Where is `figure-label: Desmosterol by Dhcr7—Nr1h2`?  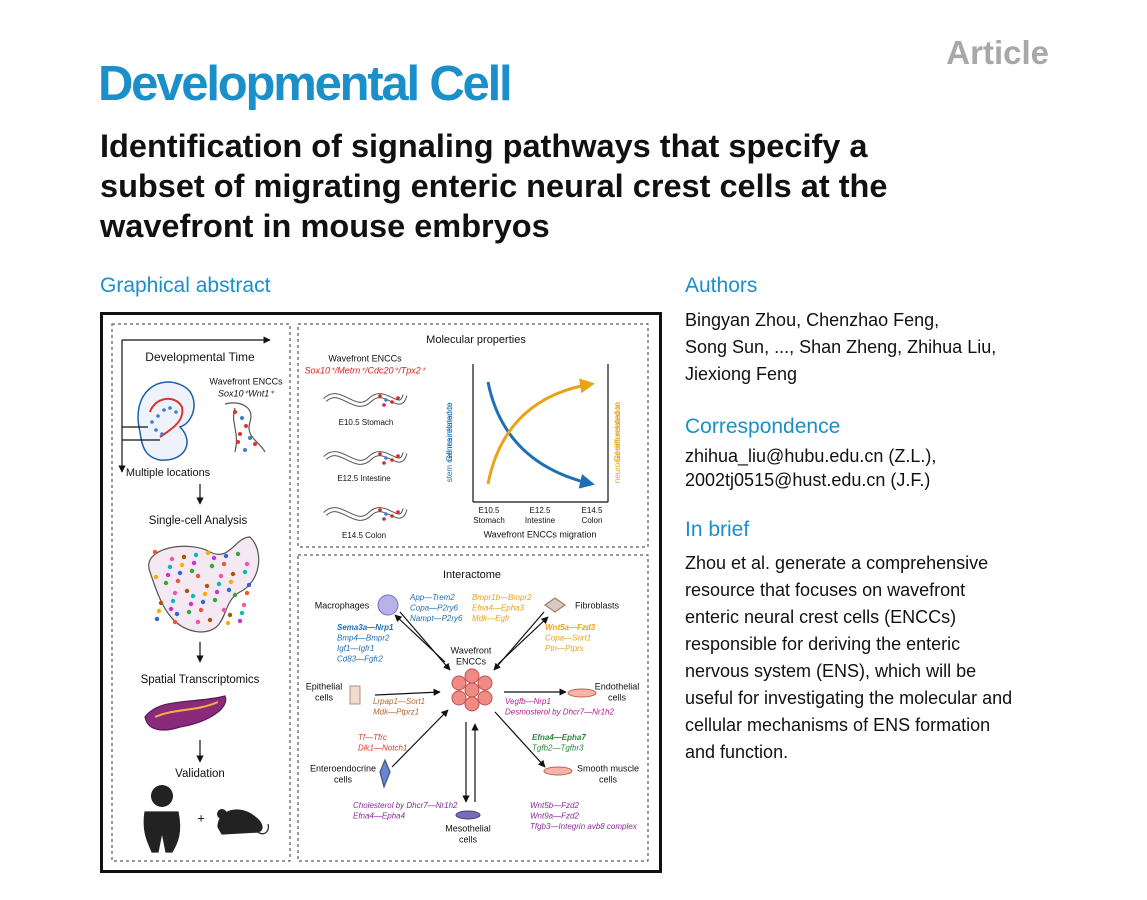
figure-label: Desmosterol by Dhcr7—Nr1h2 is located at coordinates (559, 712).